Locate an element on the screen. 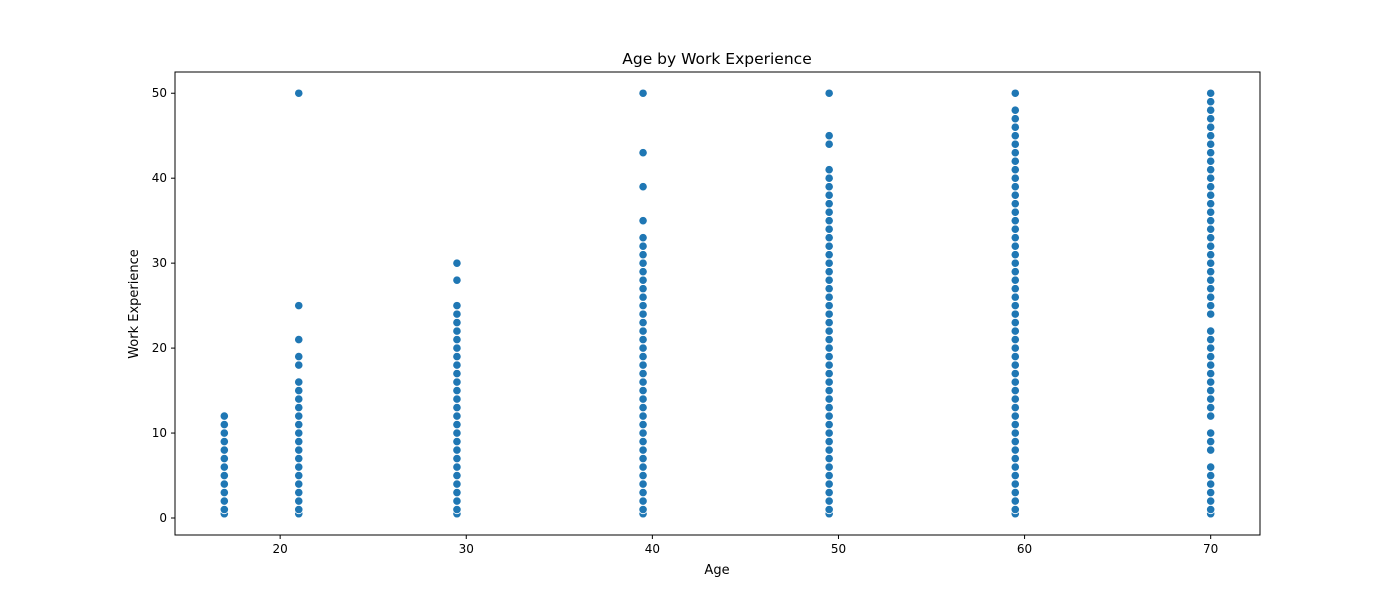  x-axis-label: Age is located at coordinates (716, 570).